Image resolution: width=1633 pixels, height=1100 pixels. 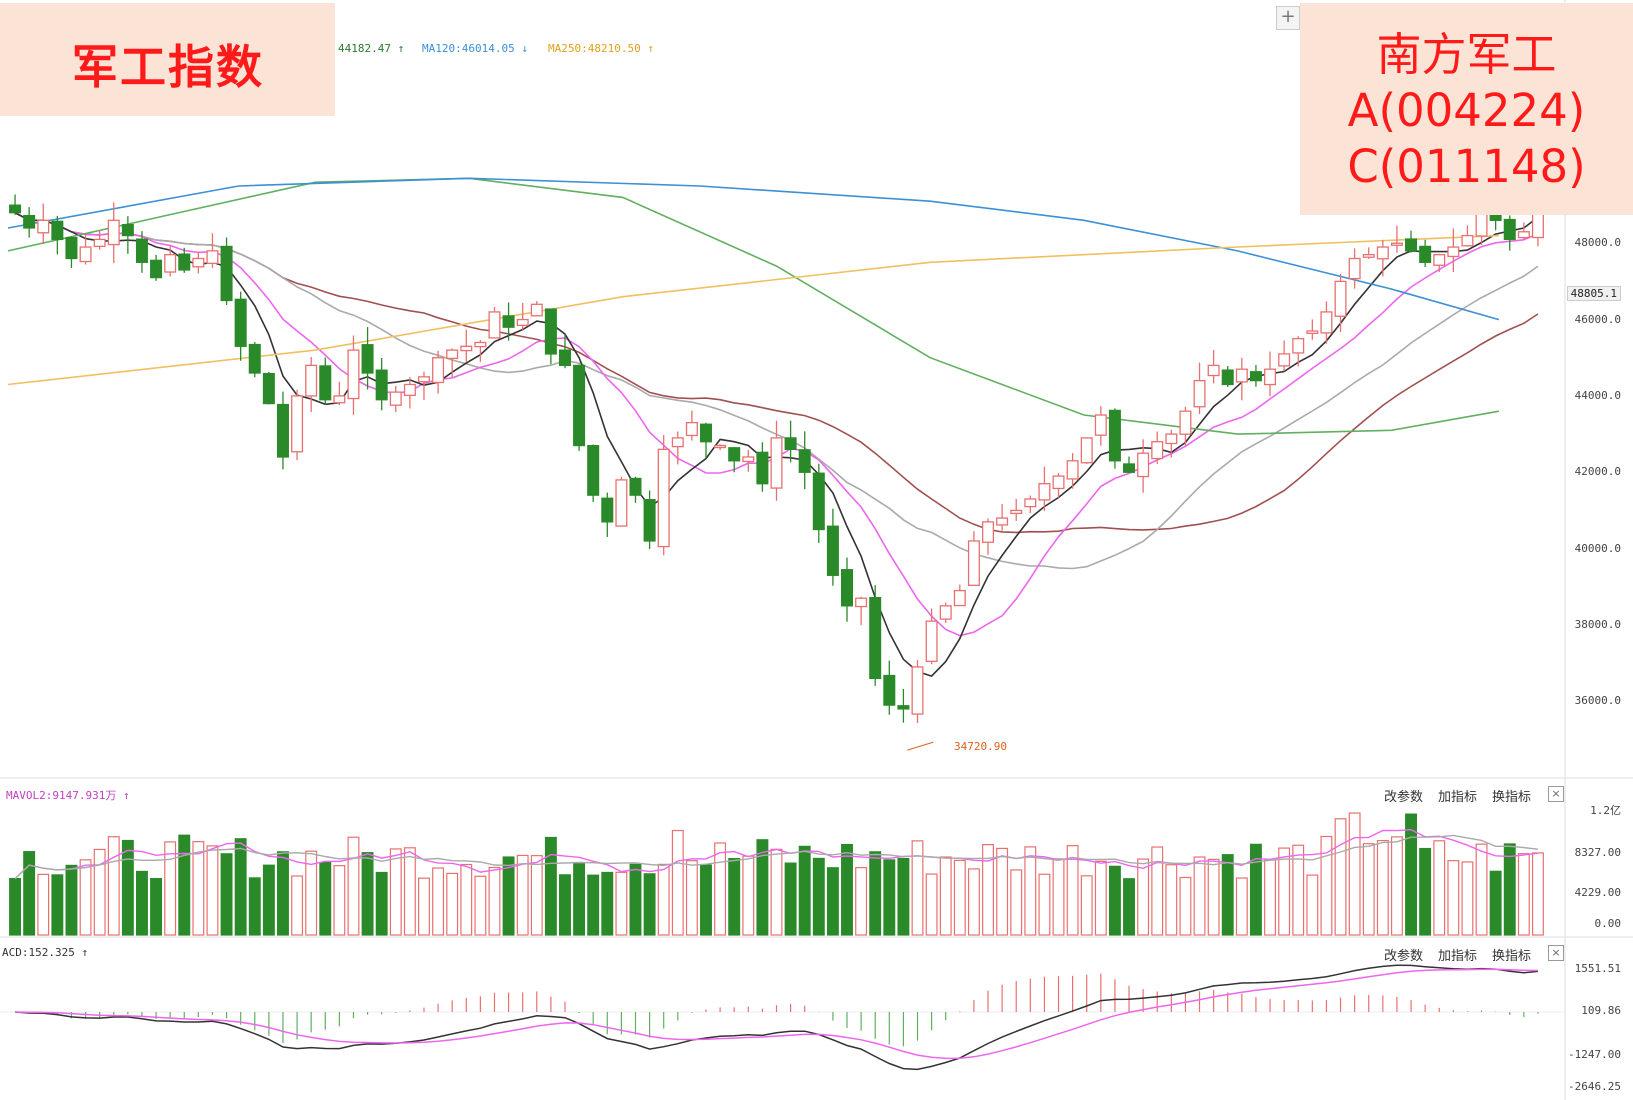 What do you see at coordinates (1288, 18) in the screenshot?
I see `add-indicator-plus-button: +` at bounding box center [1288, 18].